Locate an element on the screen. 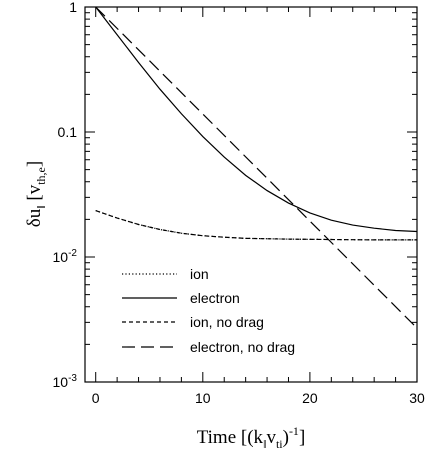 The height and width of the screenshot is (457, 438). x-tick-label: 0 is located at coordinates (96, 398).